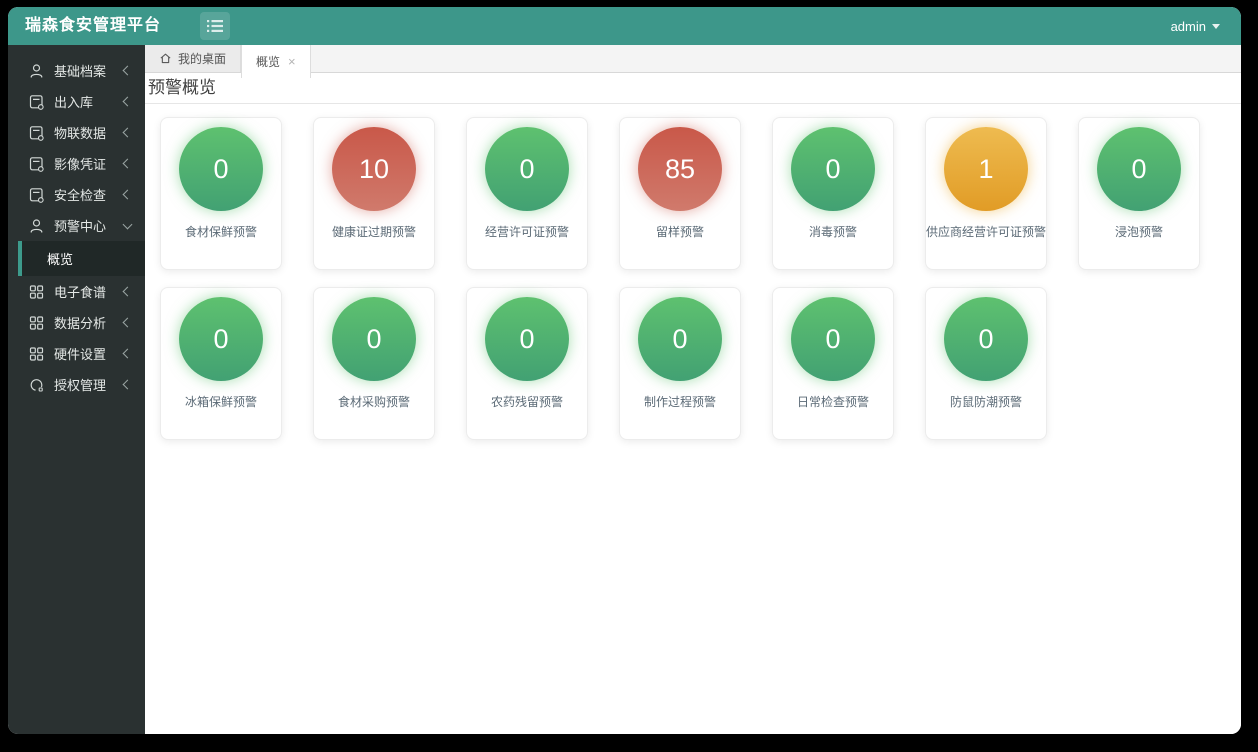 This screenshot has height=752, width=1258. I want to click on warning-card-label: 健康证过期预警, so click(373, 232).